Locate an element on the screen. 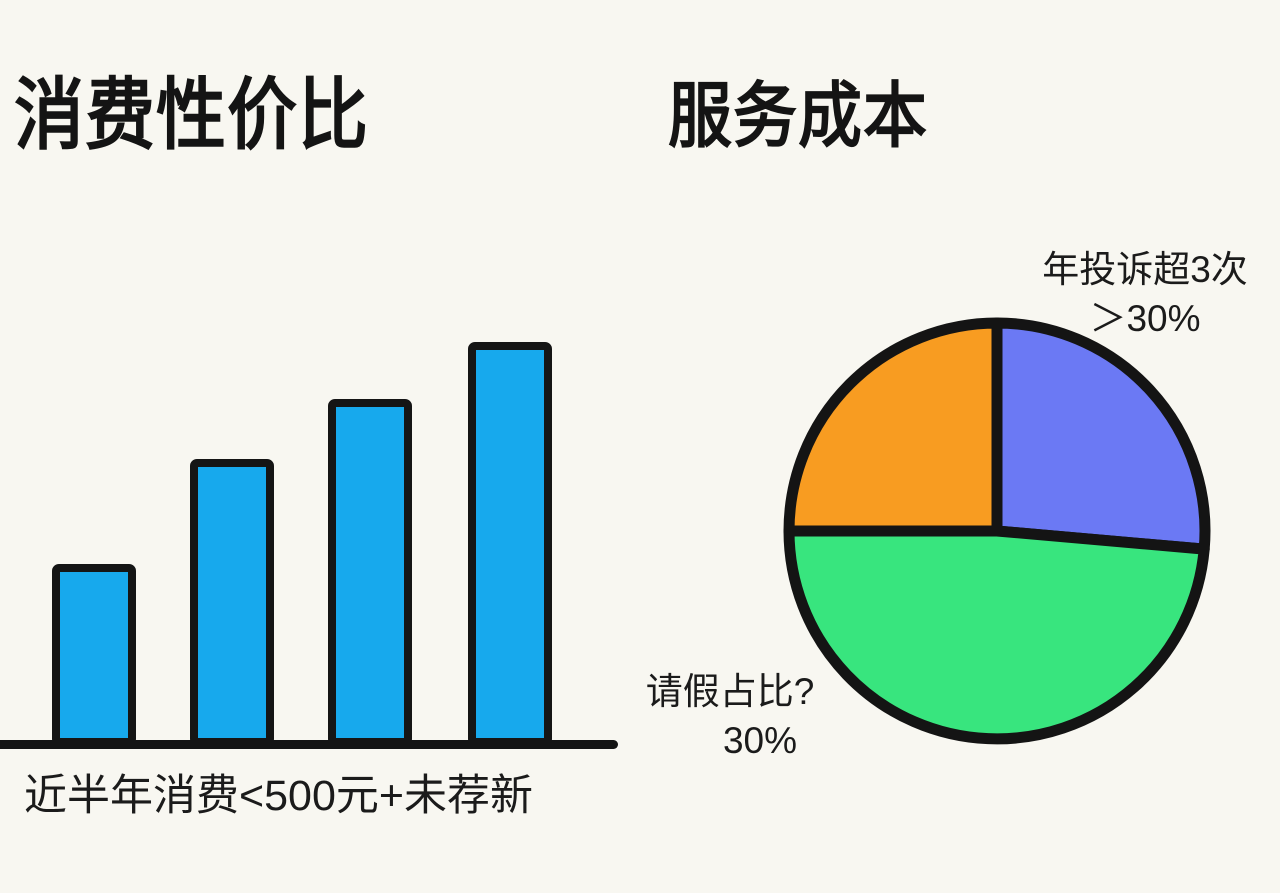 This screenshot has width=1280, height=893. pie-slice-leave is located at coordinates (996, 635).